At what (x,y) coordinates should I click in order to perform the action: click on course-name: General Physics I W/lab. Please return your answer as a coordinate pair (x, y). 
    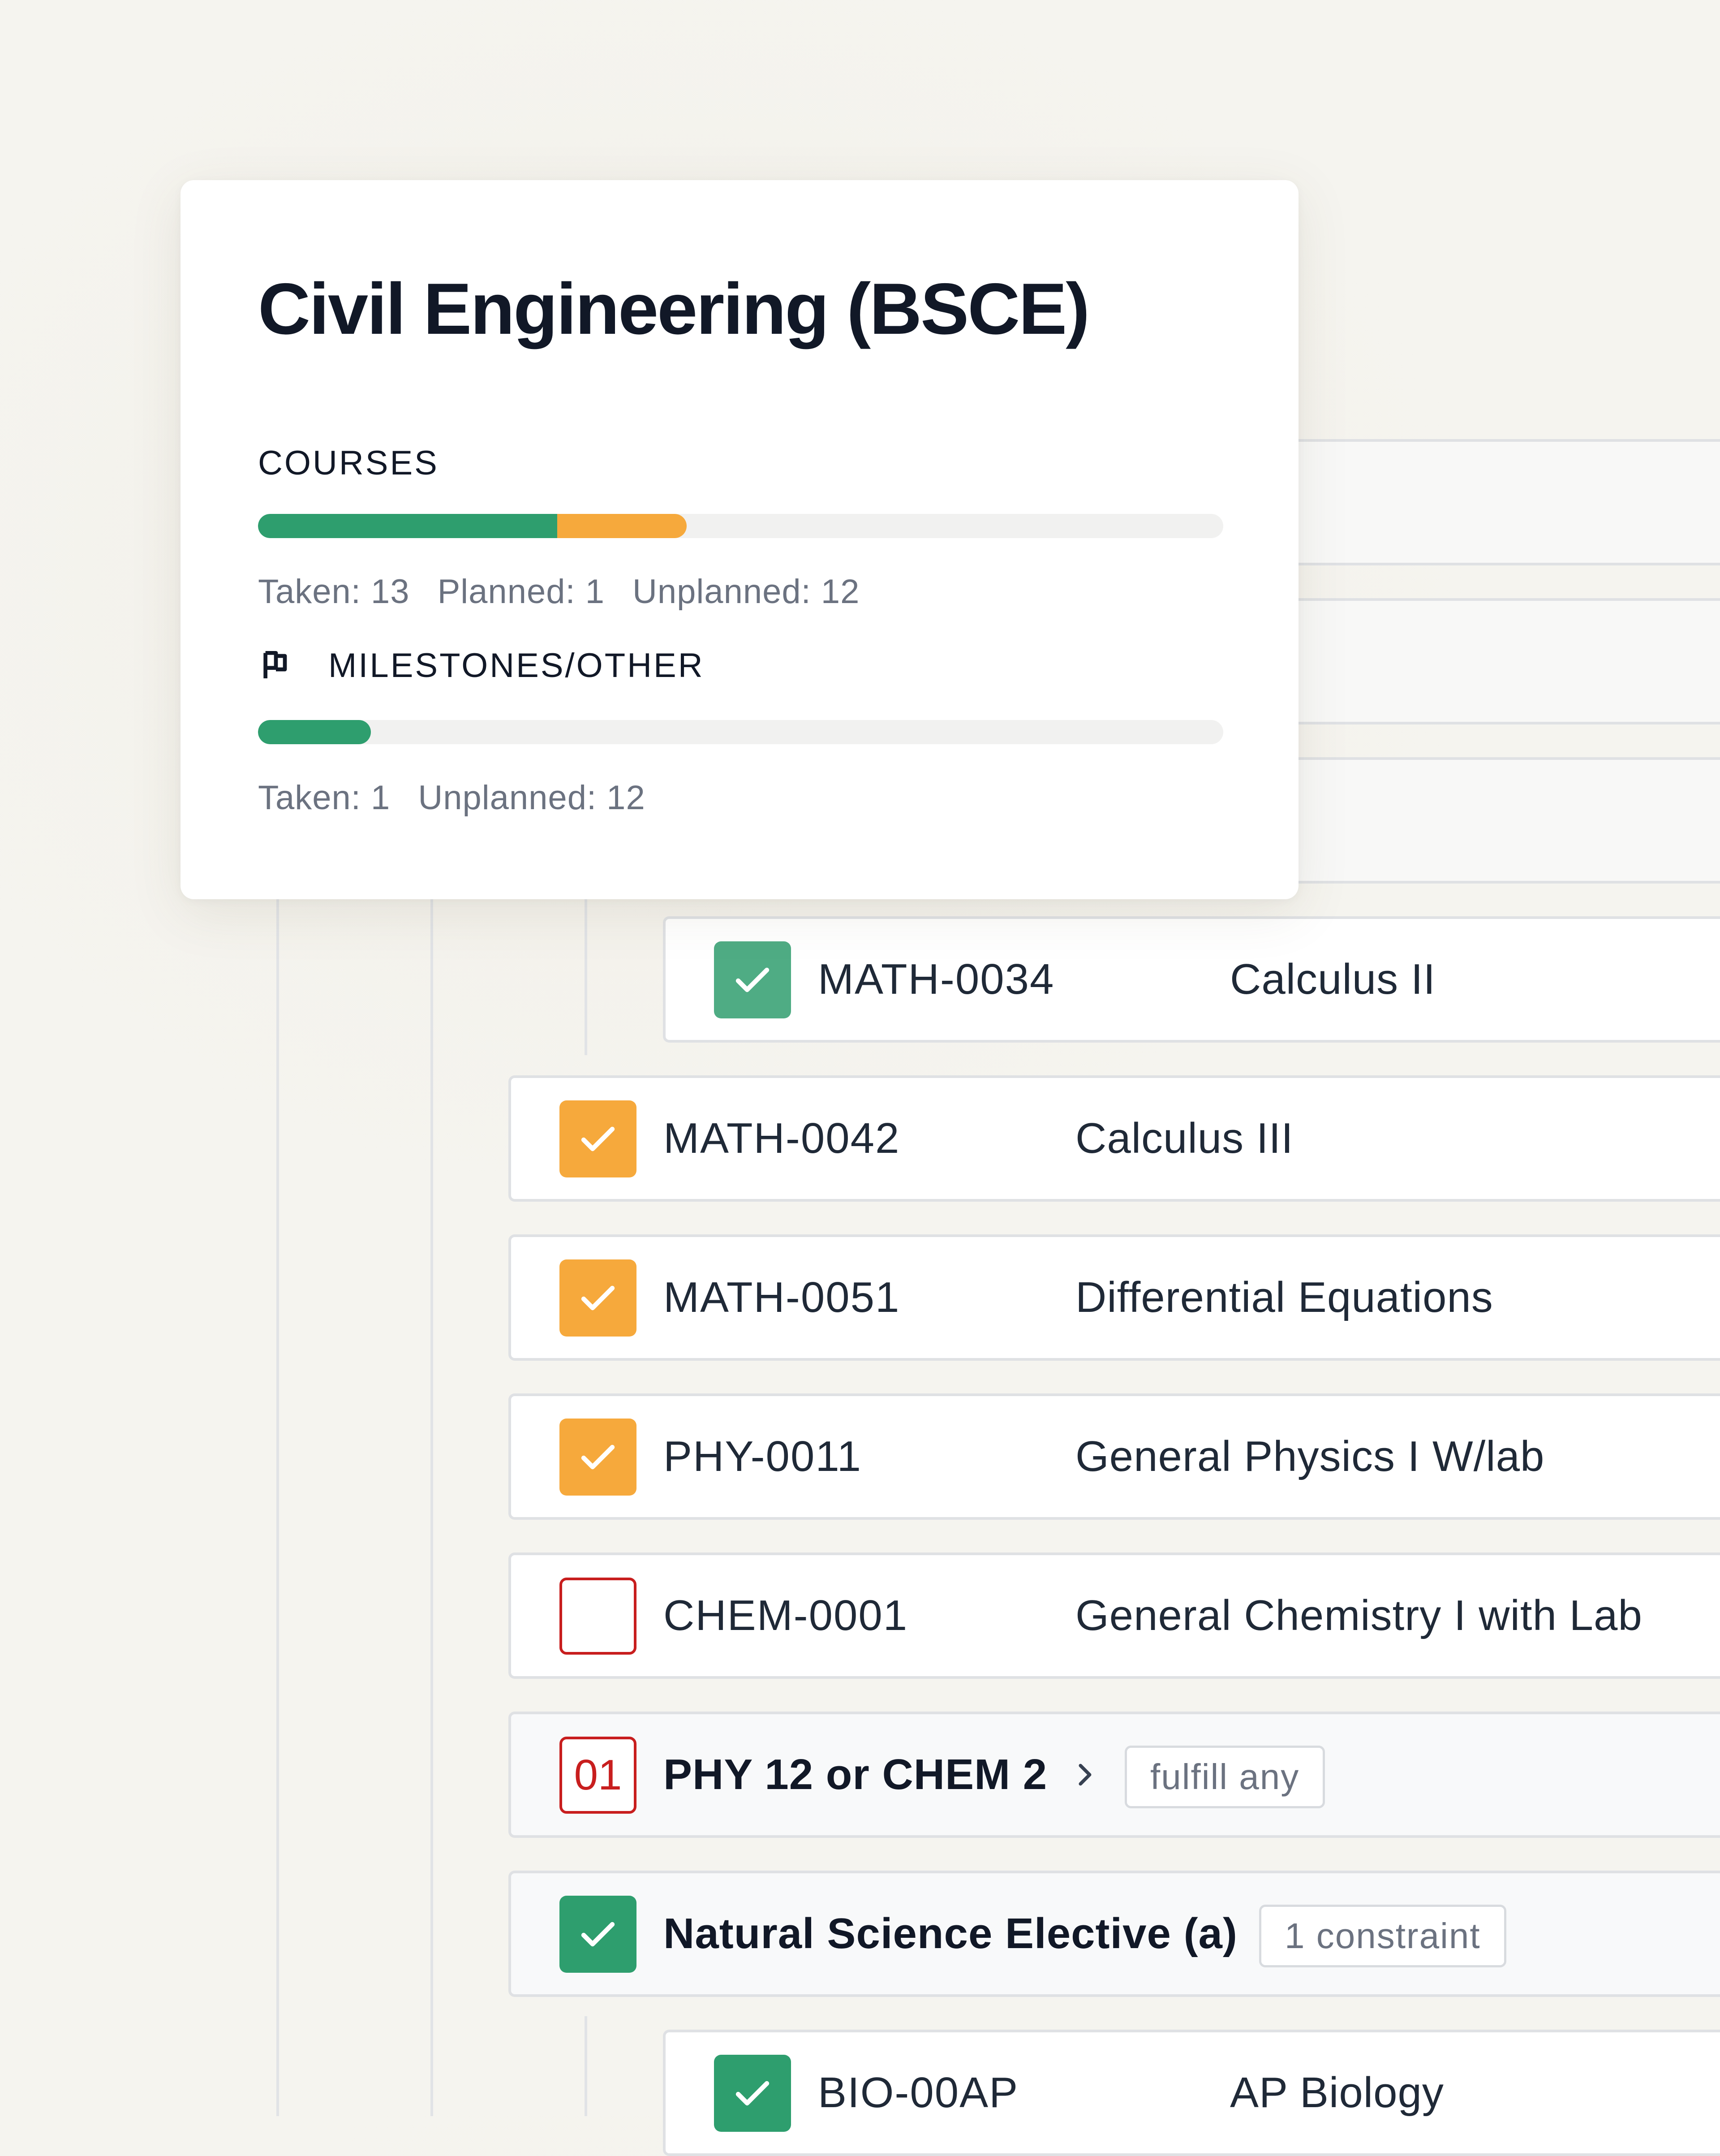
    Looking at the image, I should click on (1310, 1456).